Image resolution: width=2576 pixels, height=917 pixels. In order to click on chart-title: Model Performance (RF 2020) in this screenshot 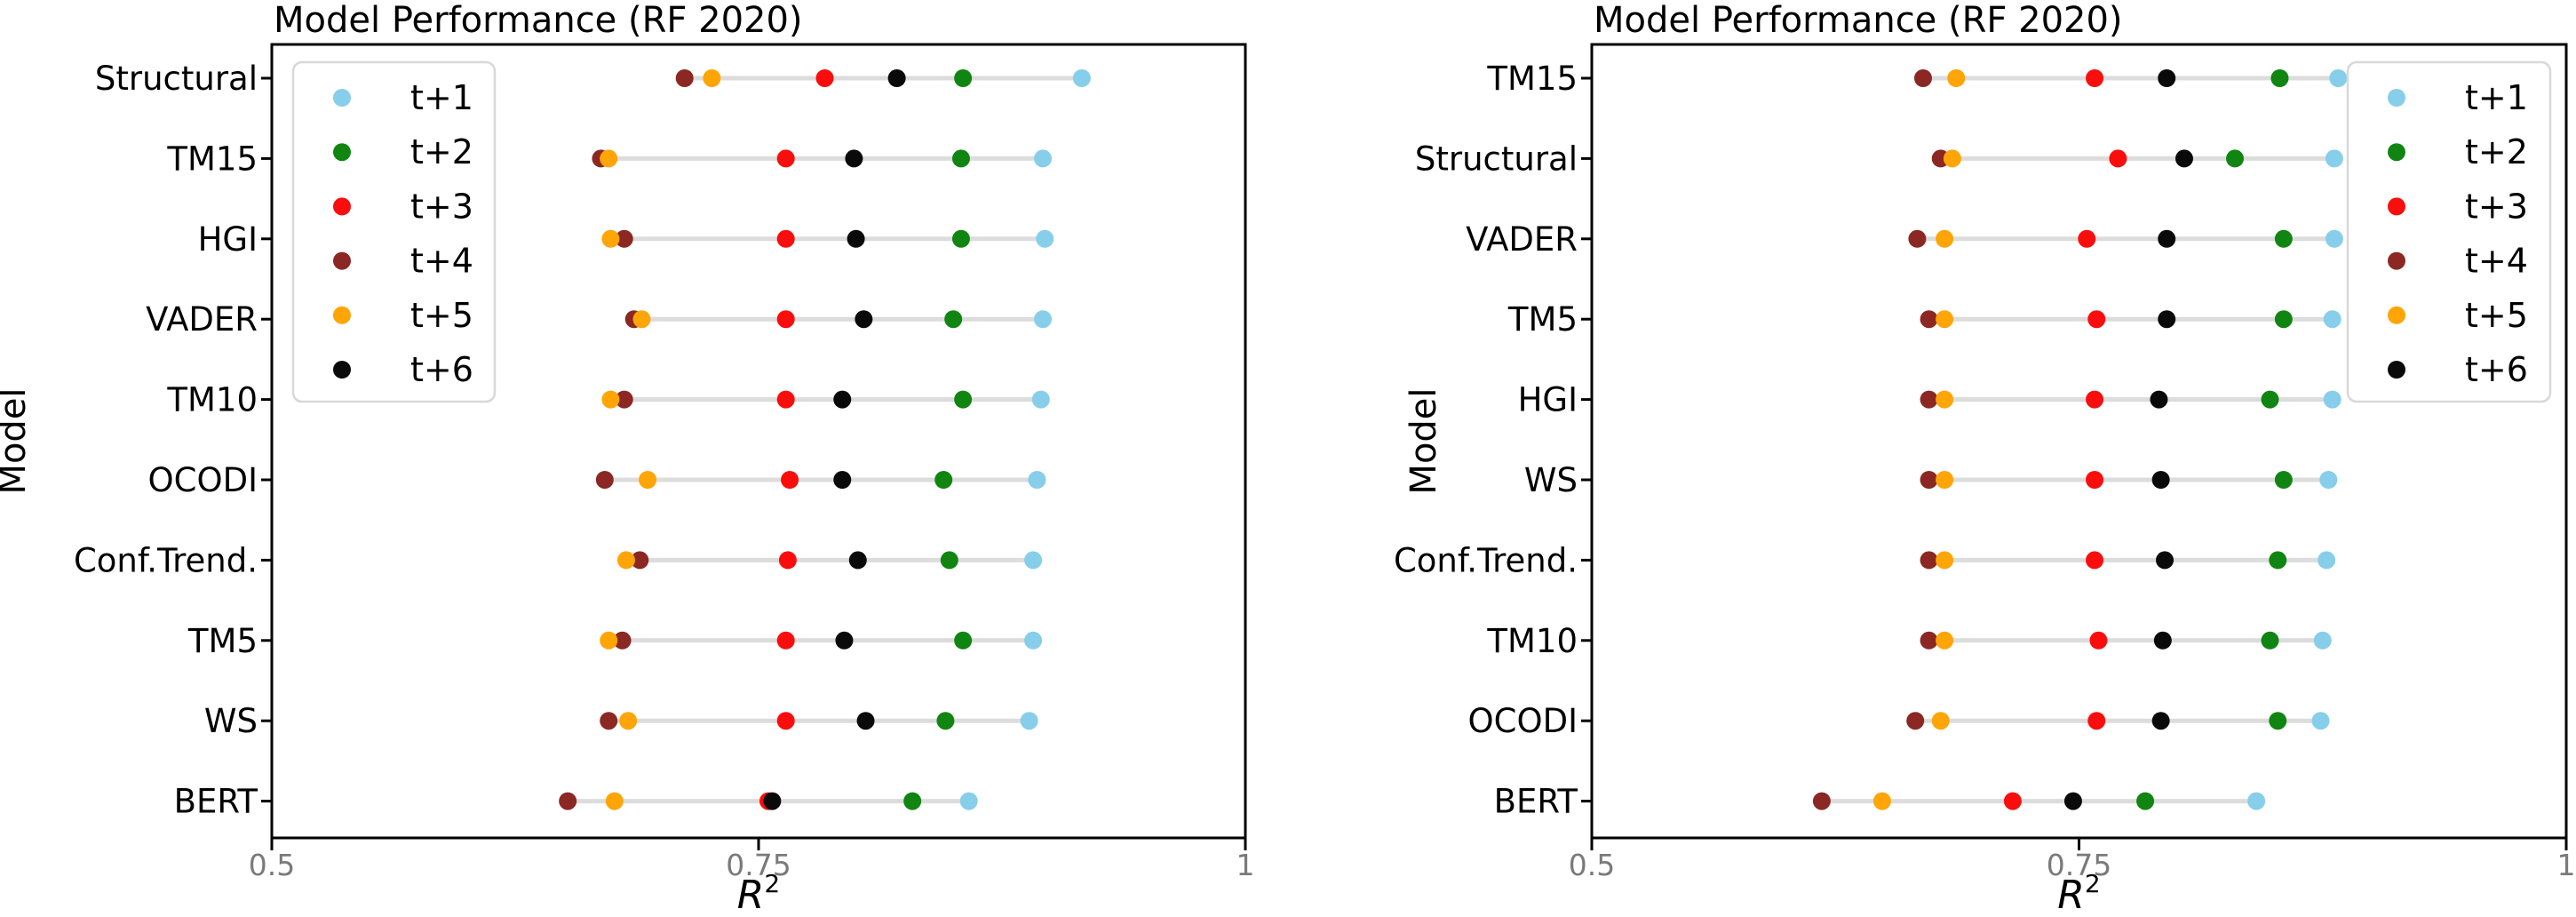, I will do `click(538, 20)`.